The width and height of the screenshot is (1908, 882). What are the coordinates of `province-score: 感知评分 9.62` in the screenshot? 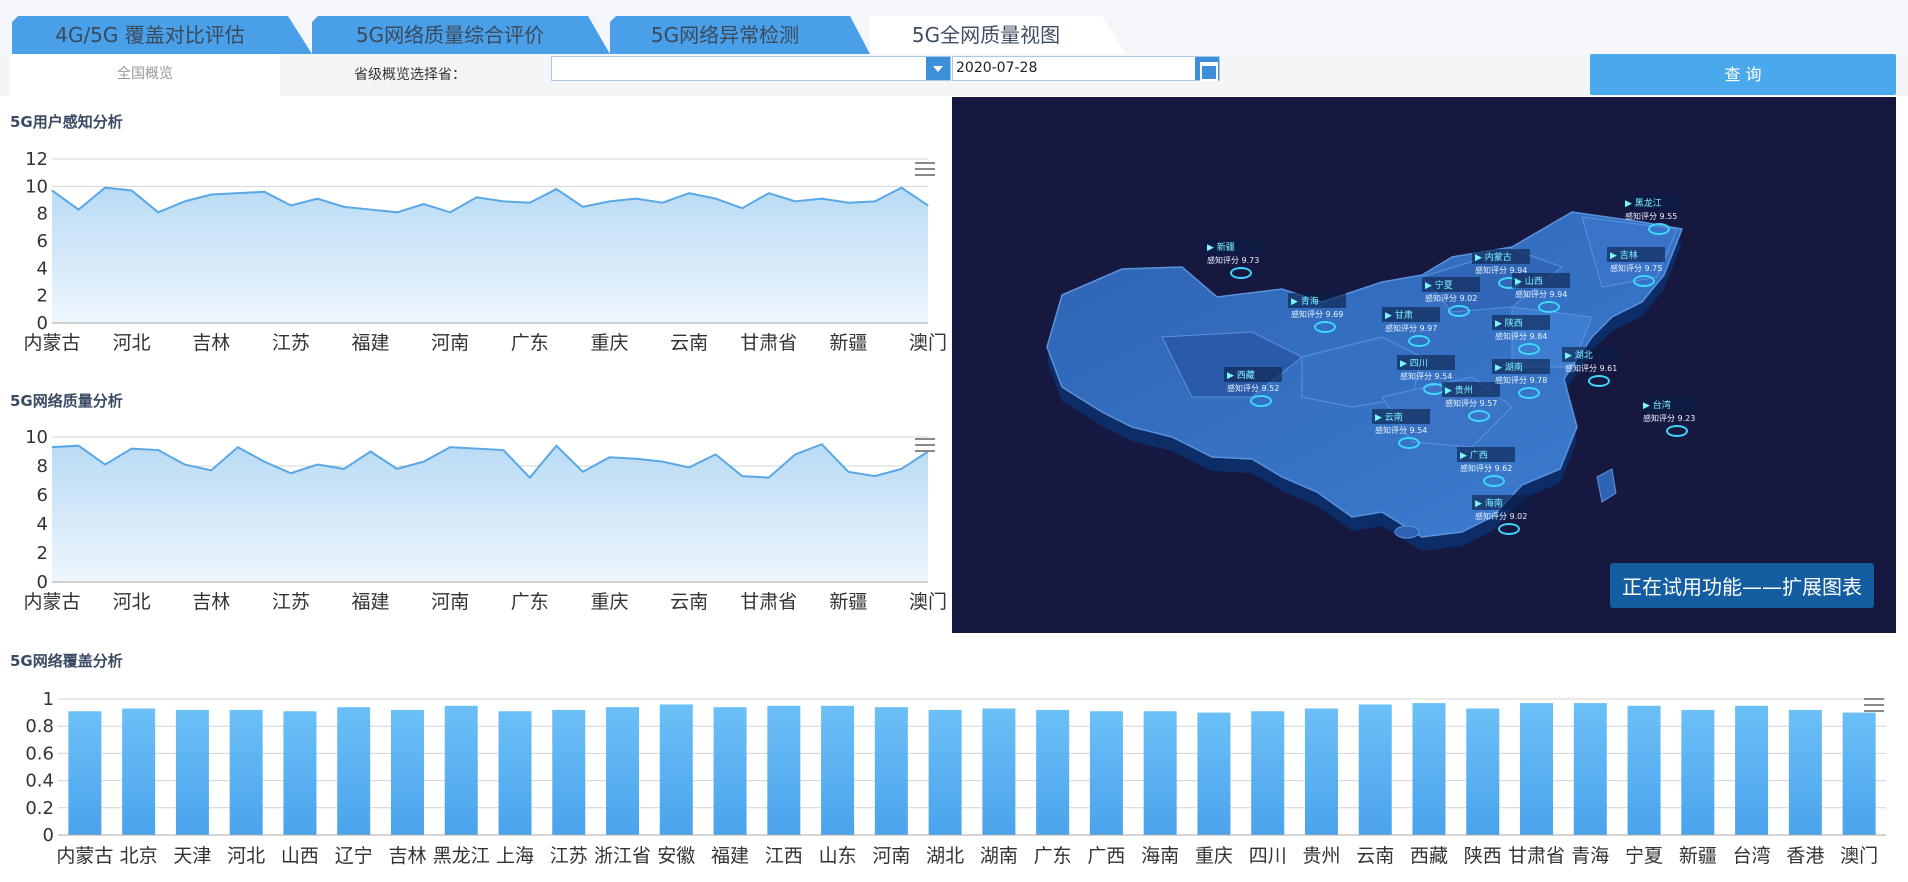 It's located at (1486, 468).